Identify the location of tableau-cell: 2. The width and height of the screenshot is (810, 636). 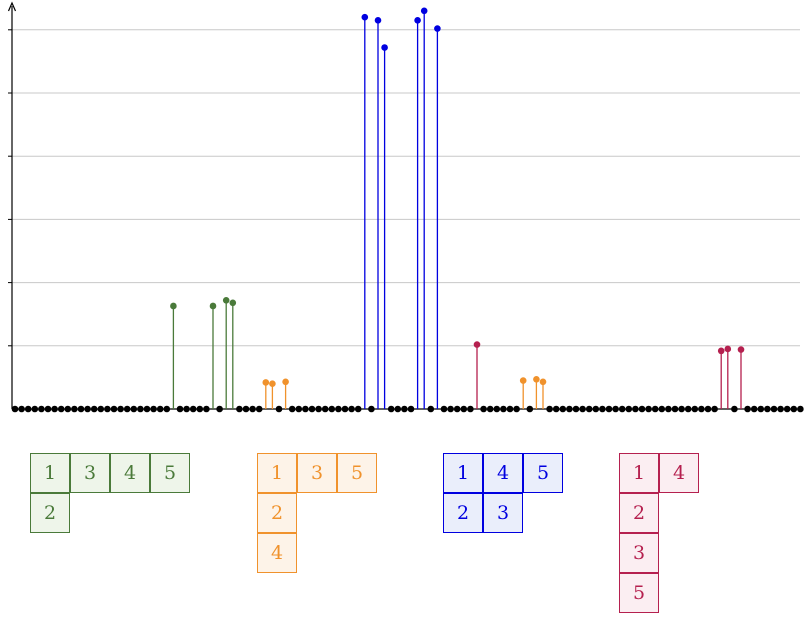
(50, 513).